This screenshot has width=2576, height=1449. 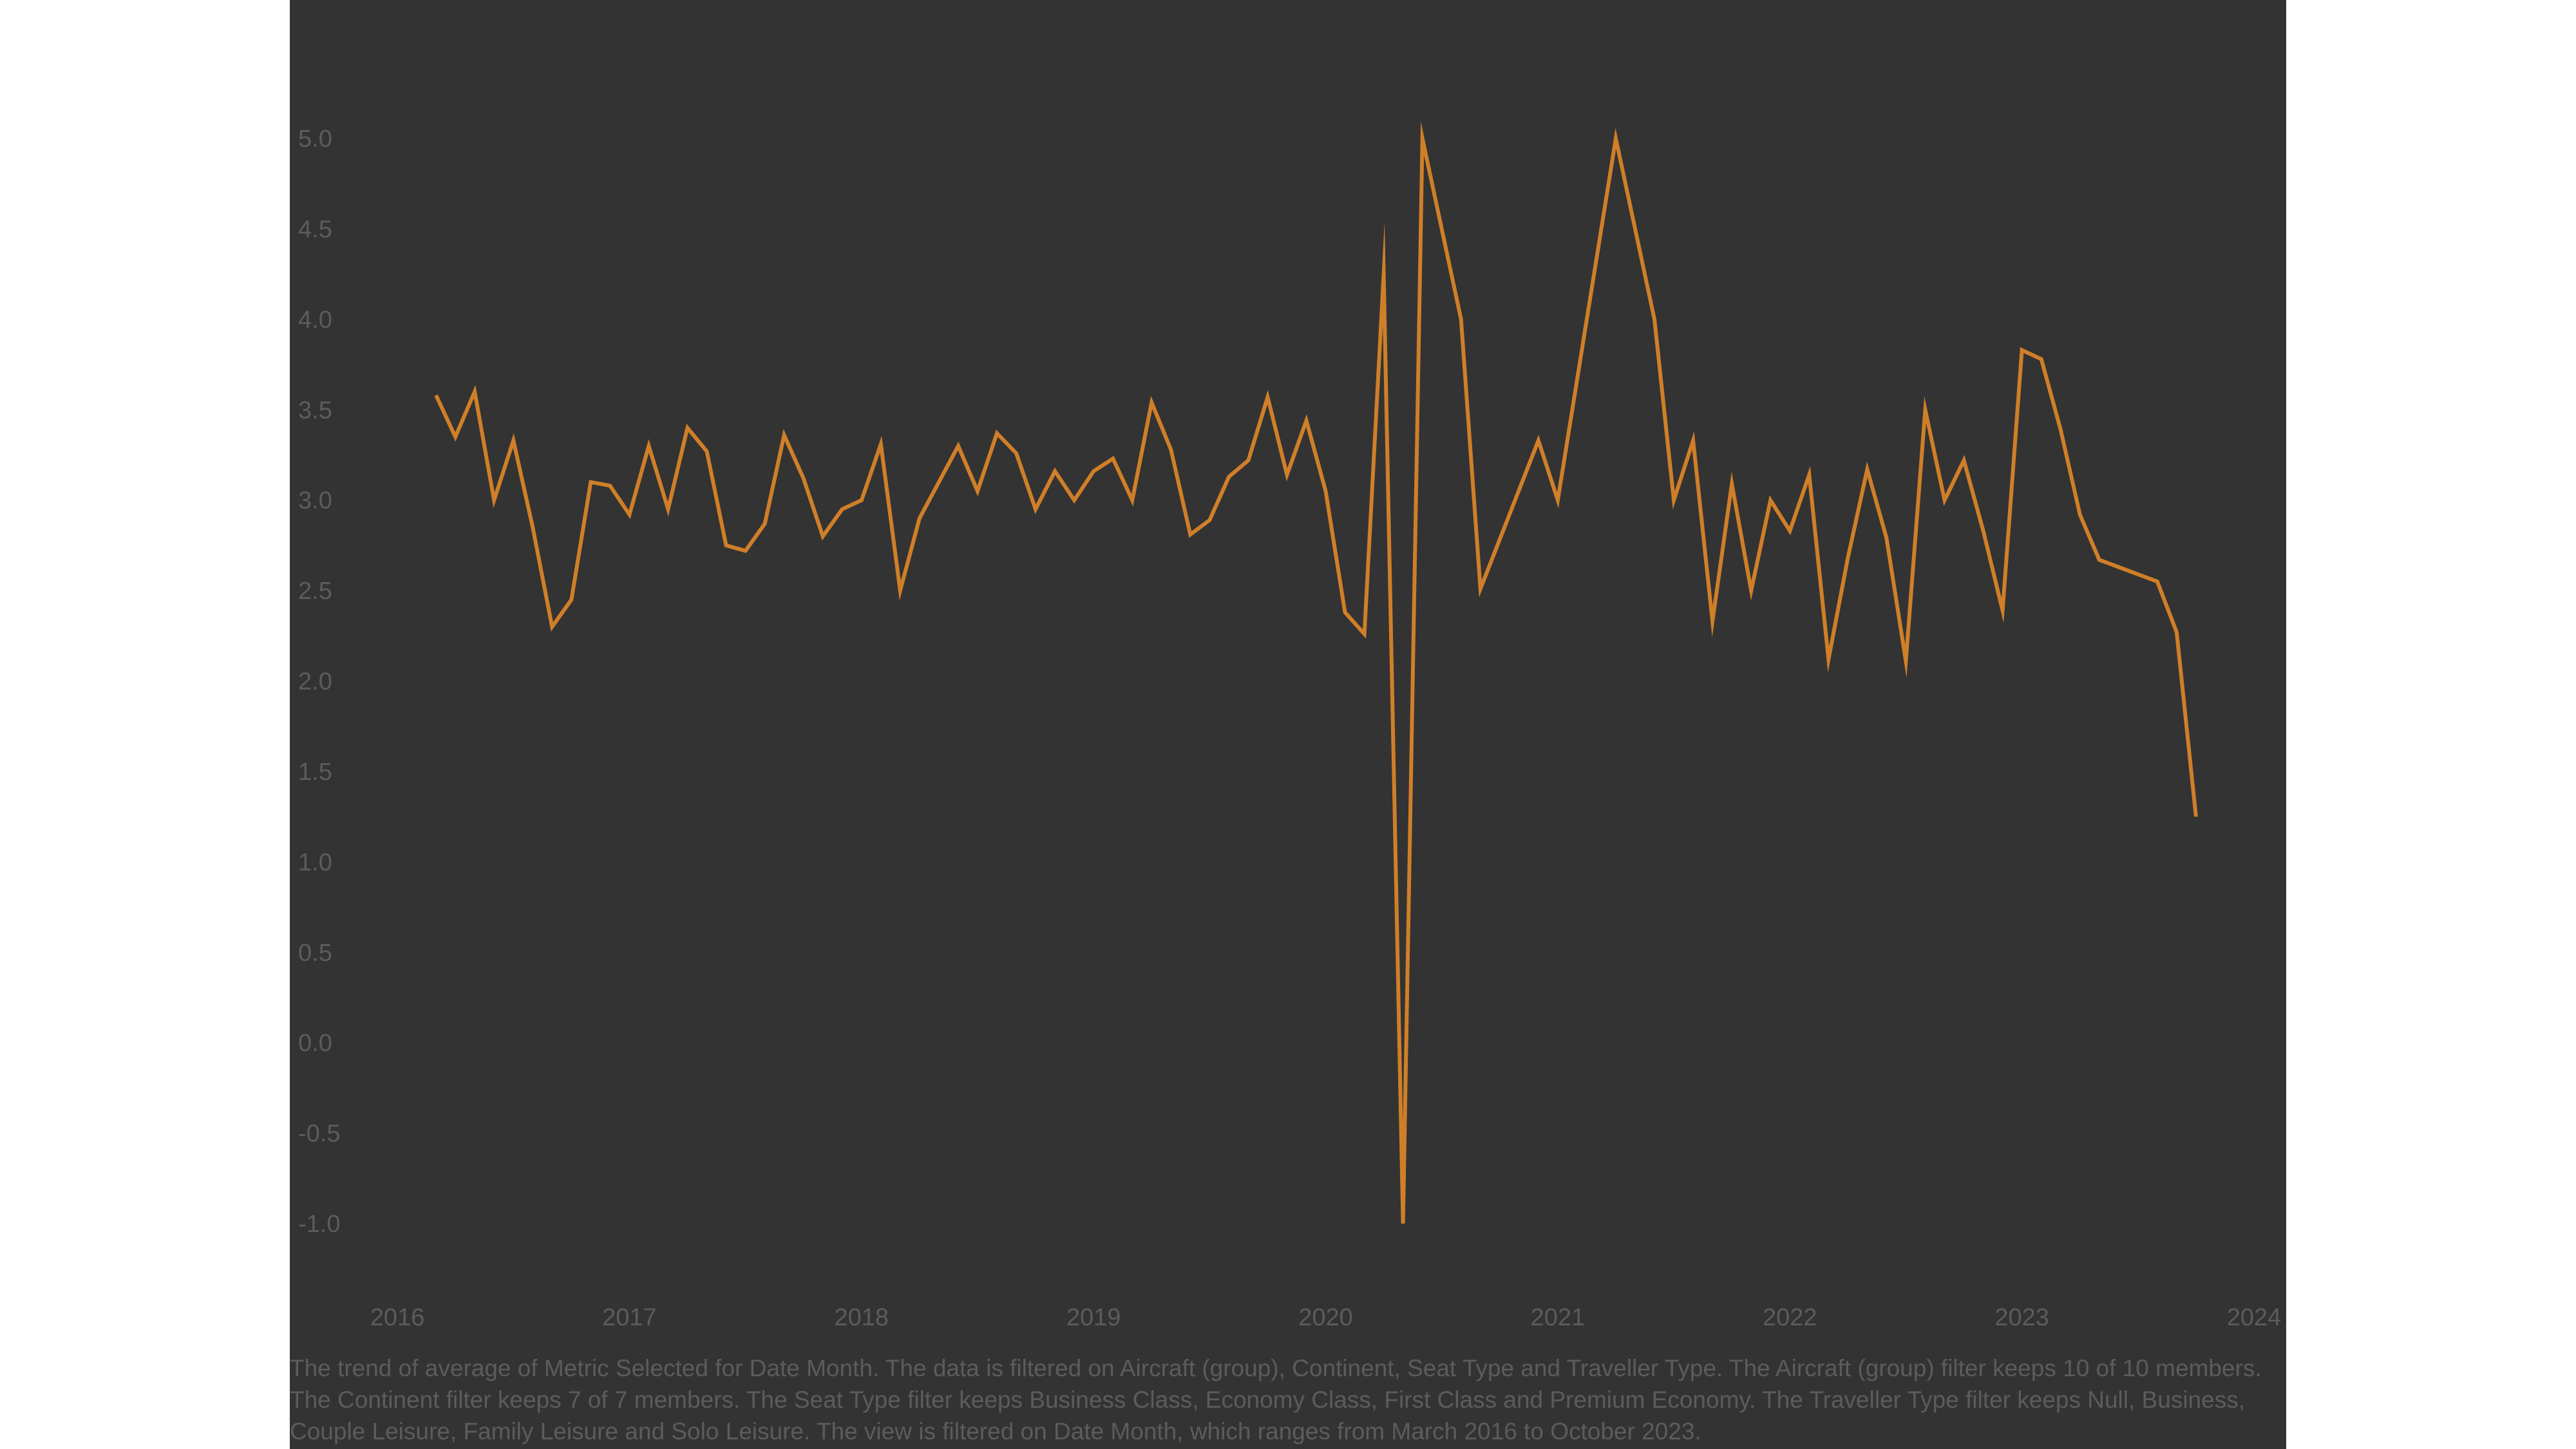 What do you see at coordinates (315, 411) in the screenshot?
I see `y-tick-label: 3.5` at bounding box center [315, 411].